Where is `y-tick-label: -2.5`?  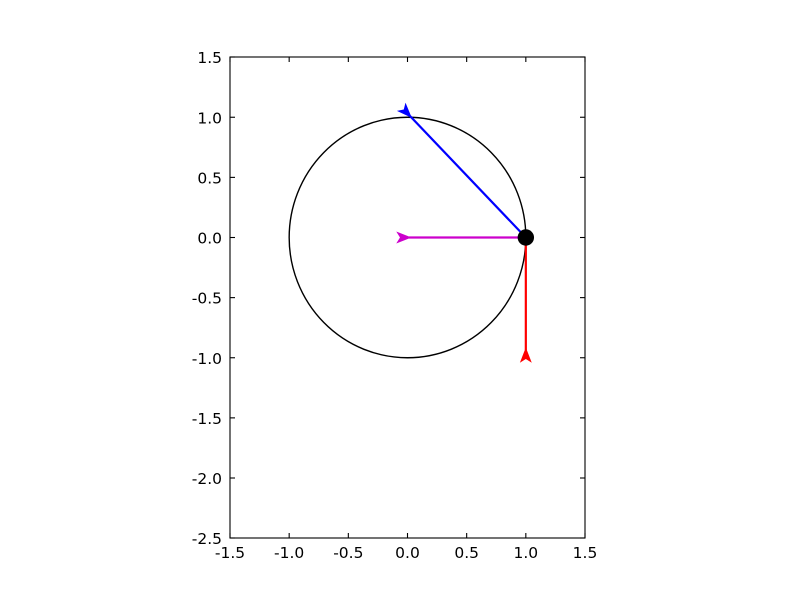 y-tick-label: -2.5 is located at coordinates (207, 539).